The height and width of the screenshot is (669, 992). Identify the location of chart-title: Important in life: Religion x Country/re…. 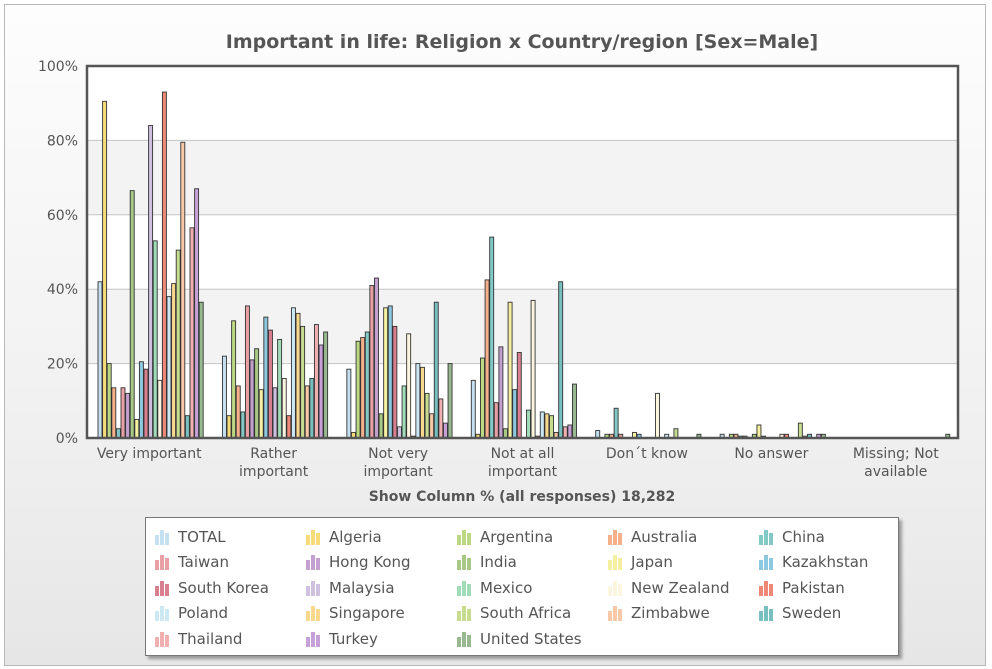
(522, 42).